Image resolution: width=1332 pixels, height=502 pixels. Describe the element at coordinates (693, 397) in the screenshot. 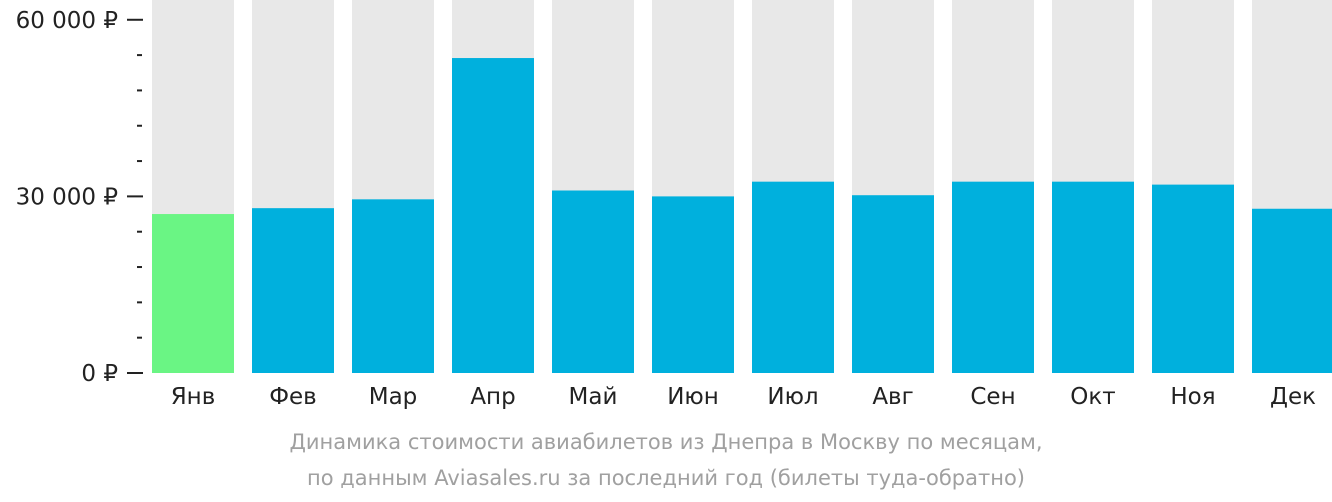

I see `x-tick-label: Июн` at that location.